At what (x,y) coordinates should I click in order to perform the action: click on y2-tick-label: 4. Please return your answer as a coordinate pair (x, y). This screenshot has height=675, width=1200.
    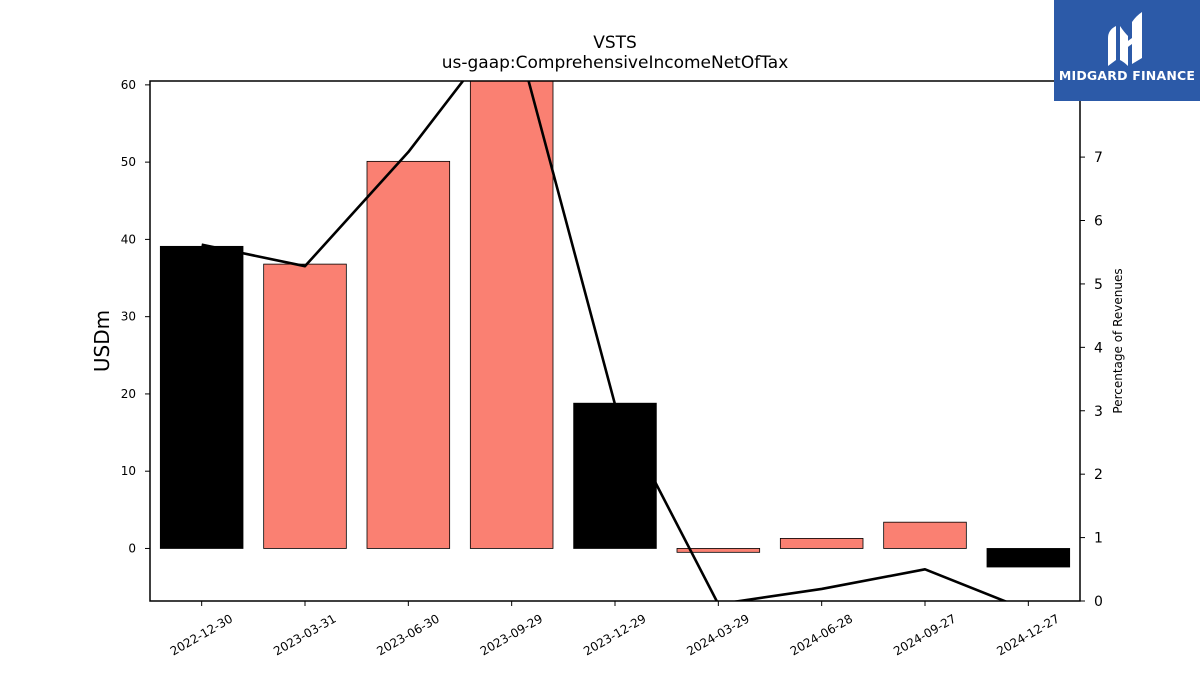
    Looking at the image, I should click on (1098, 348).